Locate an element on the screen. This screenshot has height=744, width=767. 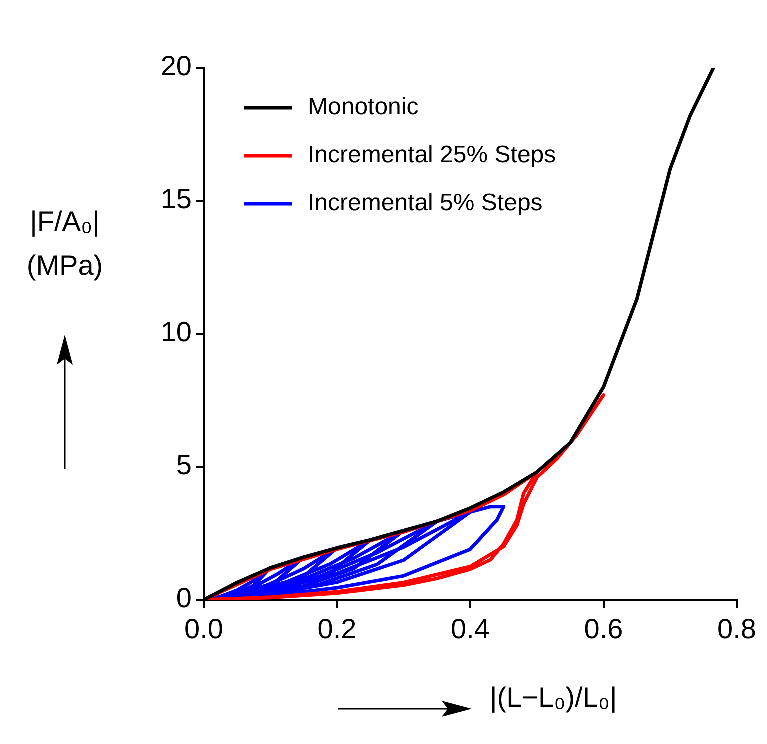
y-tick-label: 0 is located at coordinates (184, 598).